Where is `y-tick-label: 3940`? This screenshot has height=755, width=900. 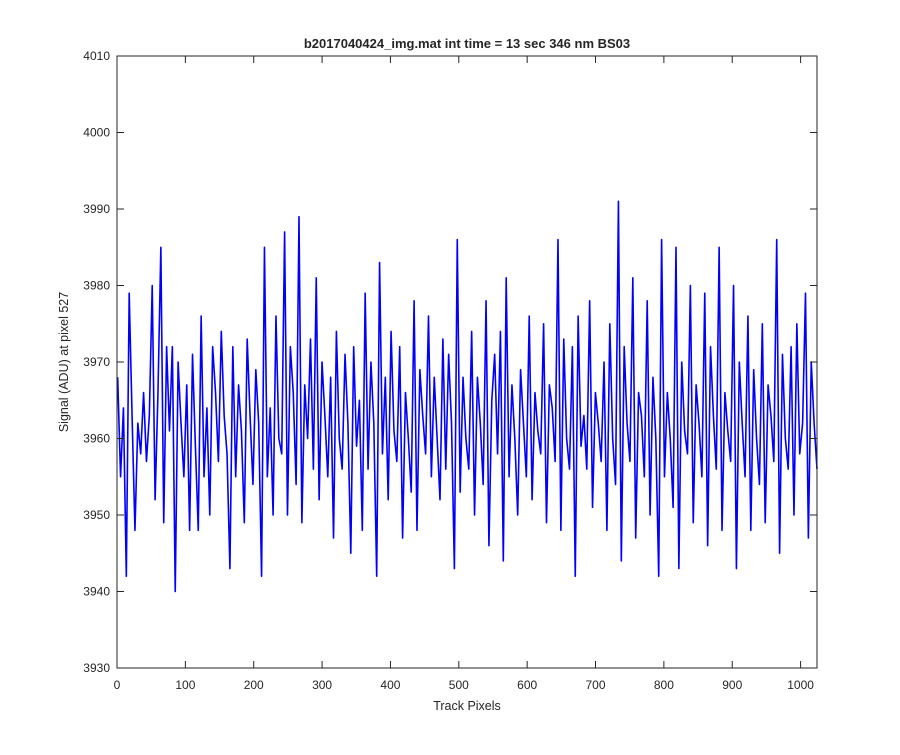 y-tick-label: 3940 is located at coordinates (96, 592).